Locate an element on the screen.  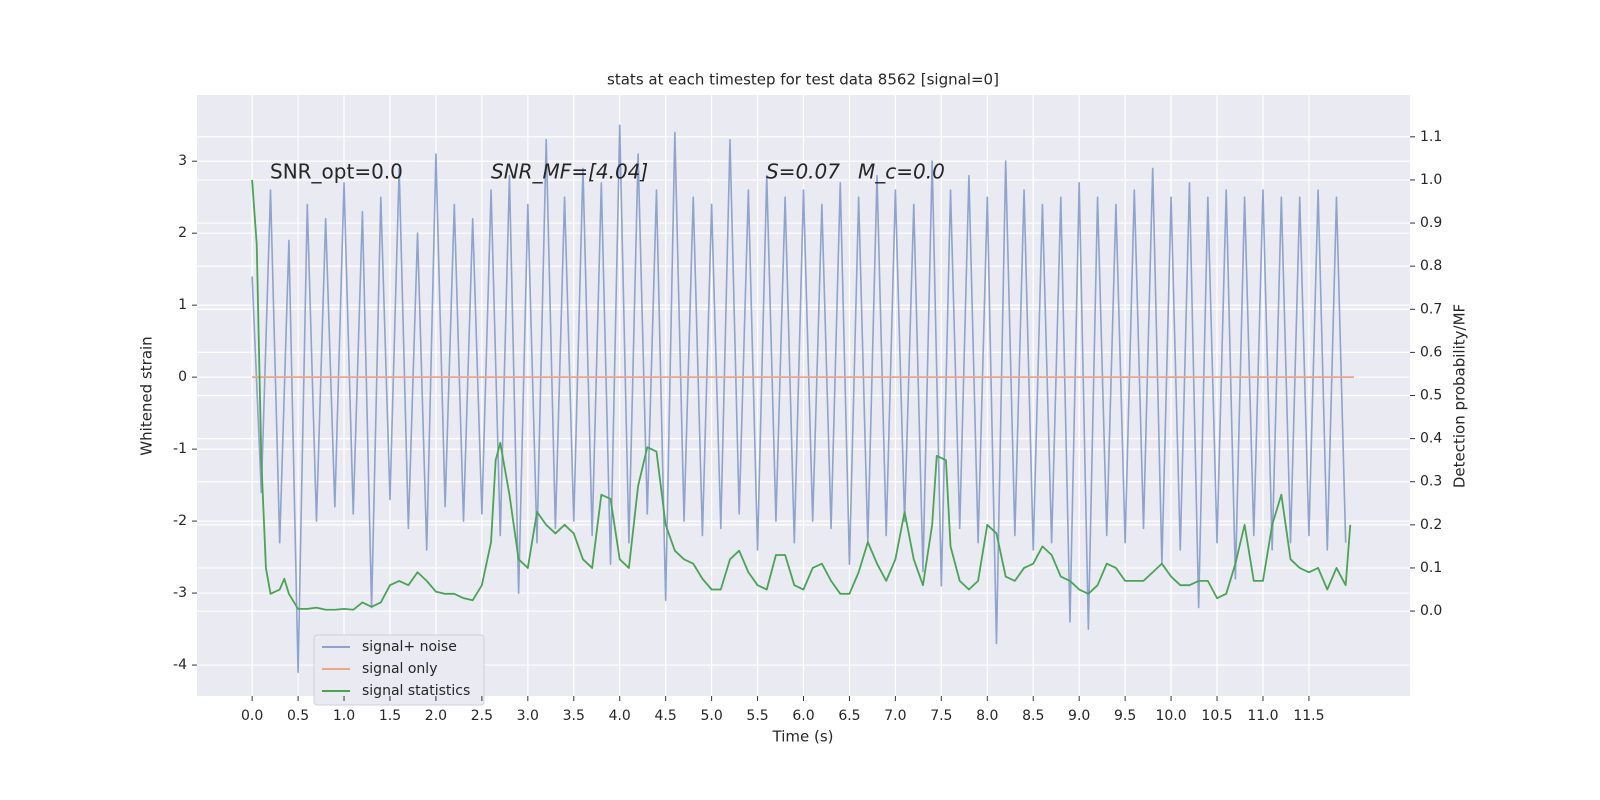
y-tick-label: -4 is located at coordinates (180, 665).